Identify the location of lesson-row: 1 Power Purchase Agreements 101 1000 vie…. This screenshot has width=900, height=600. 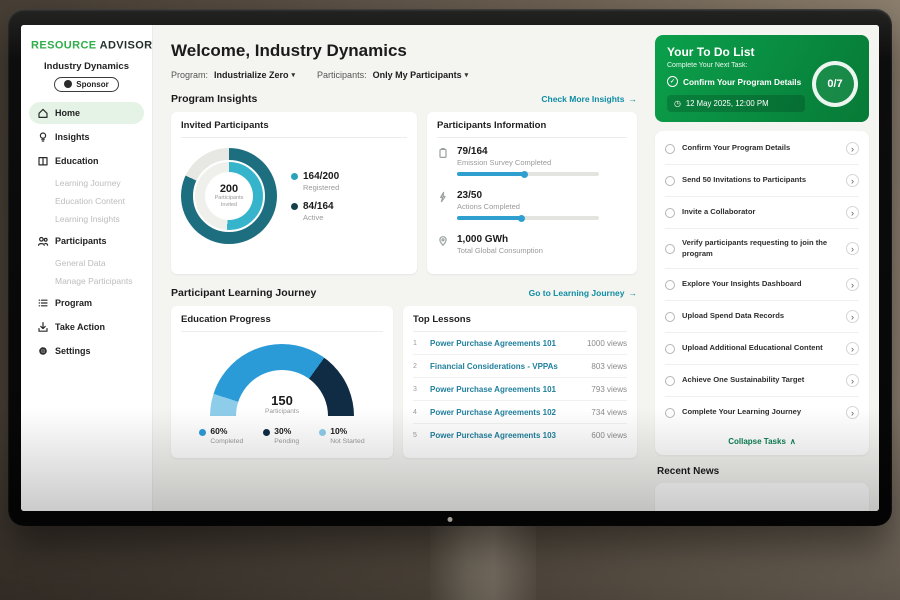
(520, 343).